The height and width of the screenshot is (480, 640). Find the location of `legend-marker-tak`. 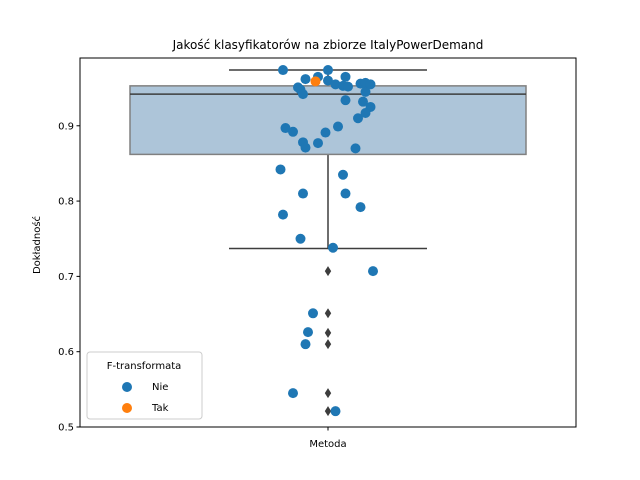

legend-marker-tak is located at coordinates (127, 408).